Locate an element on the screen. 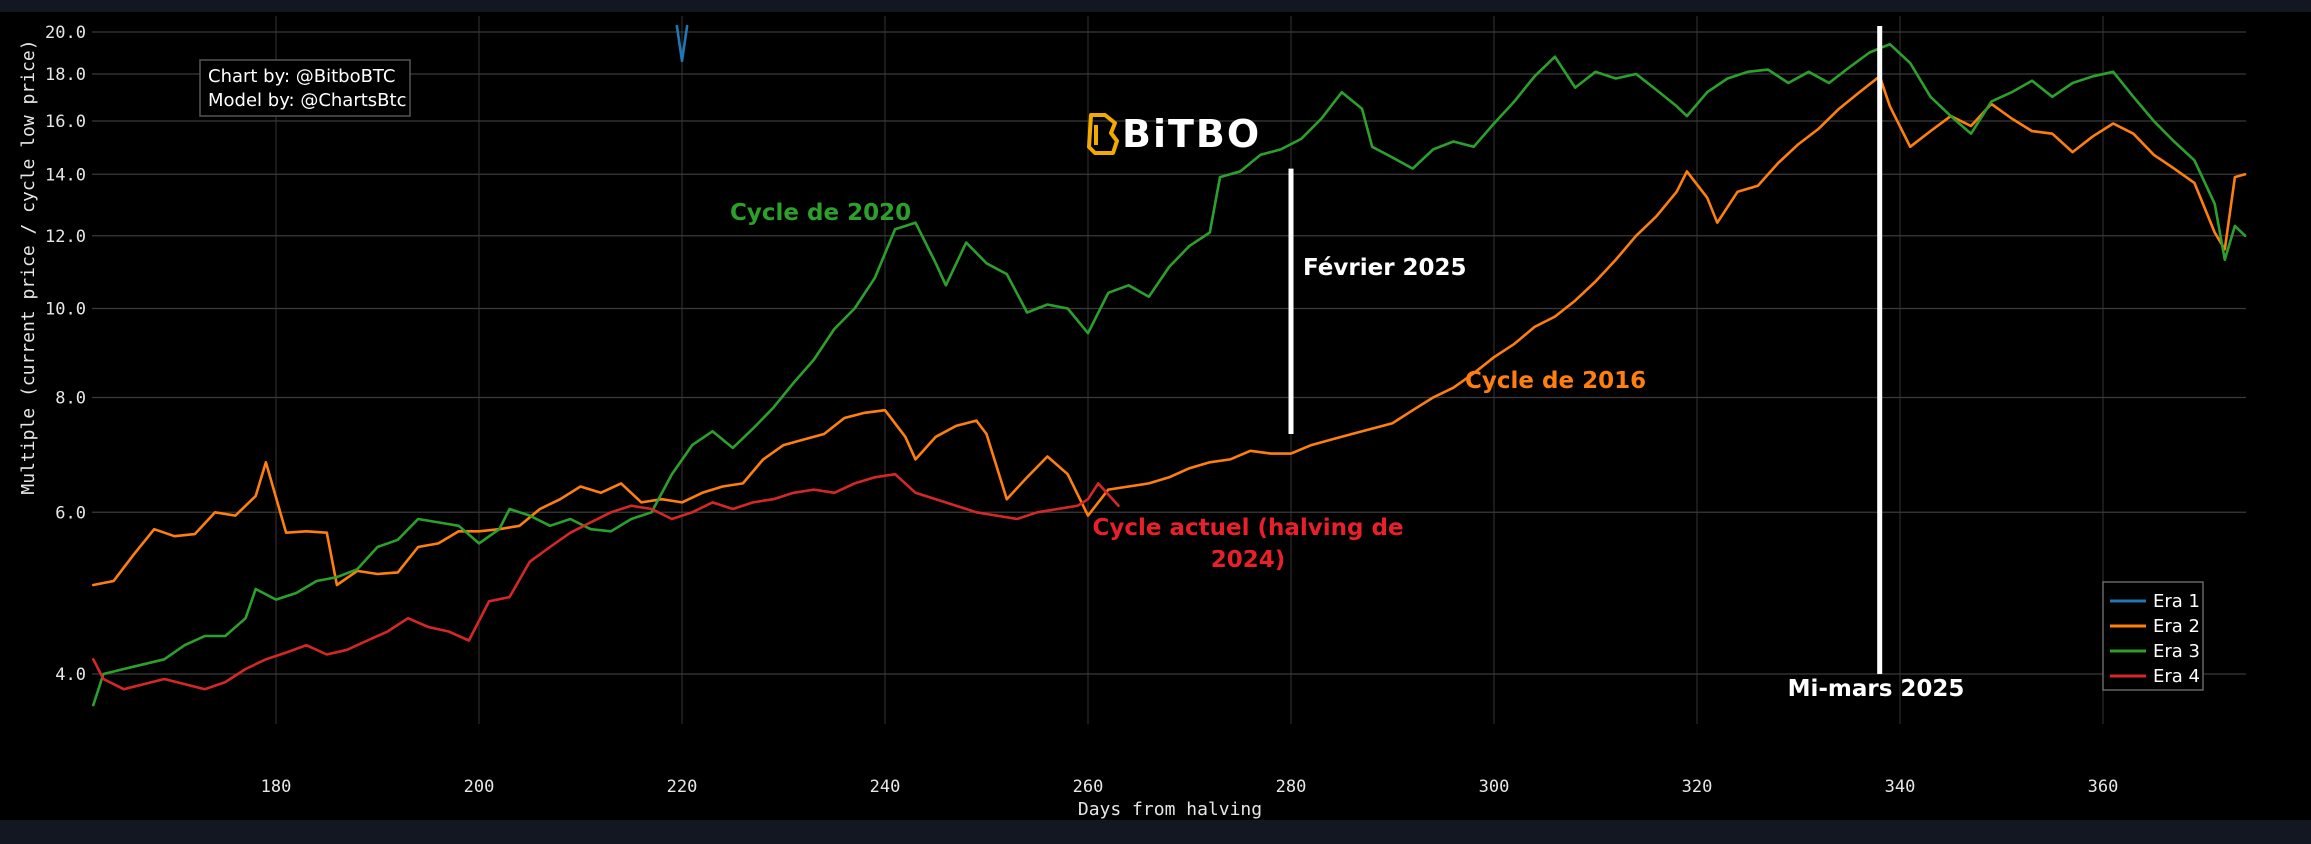  annotation-cycle-actuel-2024: 2024) is located at coordinates (1248, 560).